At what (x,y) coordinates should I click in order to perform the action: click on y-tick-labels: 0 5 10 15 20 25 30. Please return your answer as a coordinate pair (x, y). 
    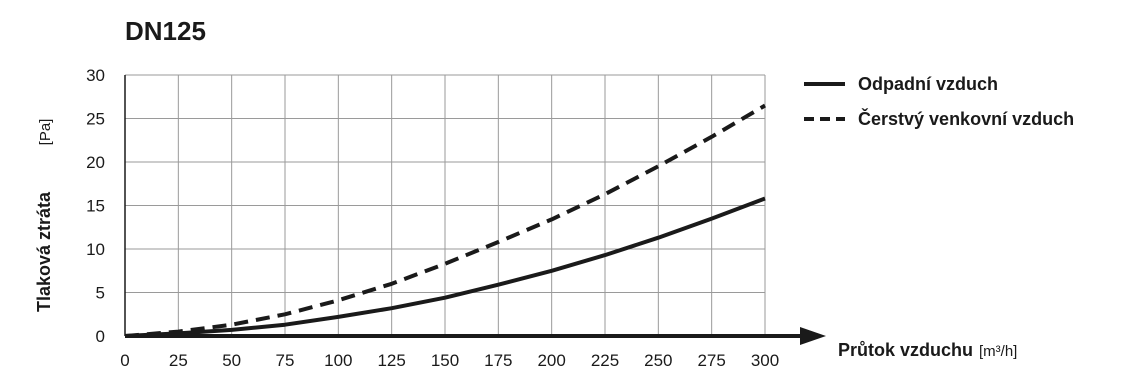
    Looking at the image, I should click on (95, 206).